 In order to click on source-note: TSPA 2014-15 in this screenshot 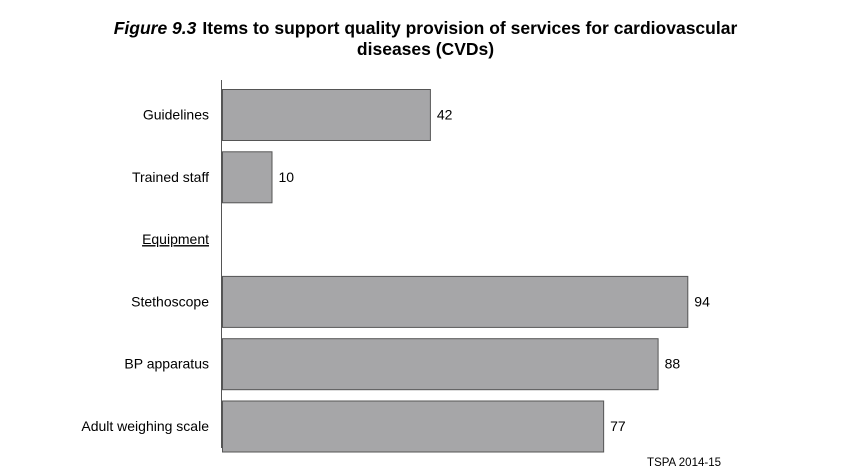, I will do `click(684, 463)`.